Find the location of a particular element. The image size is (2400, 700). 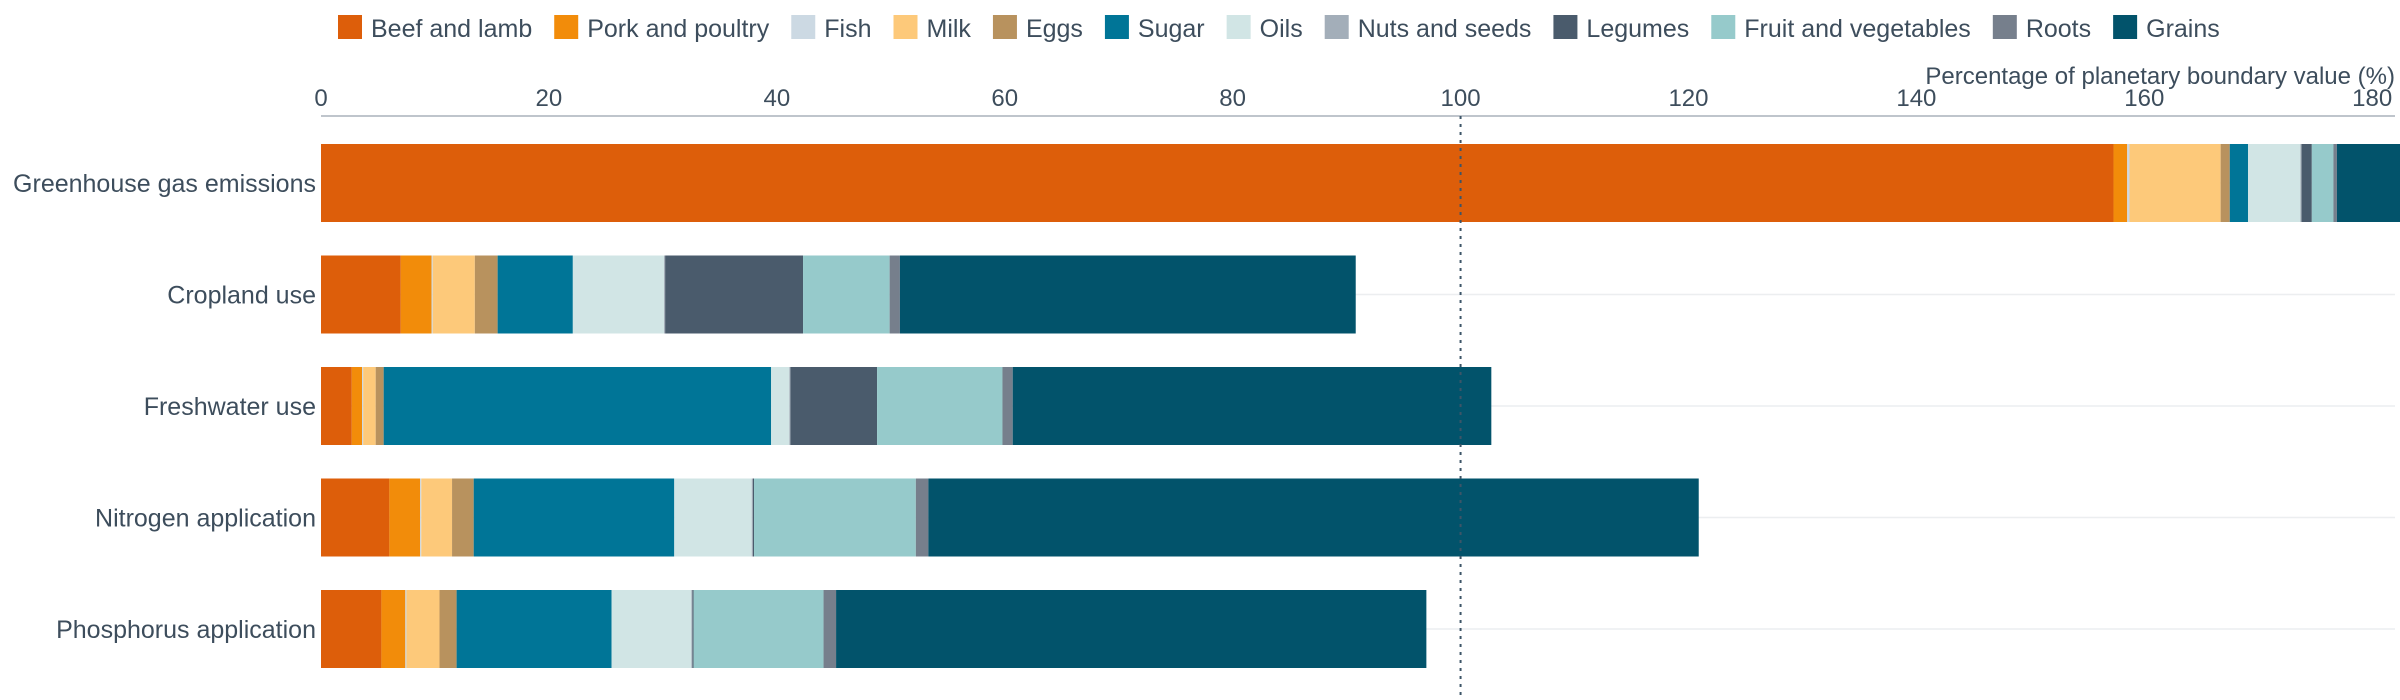

legend-swatch-milk is located at coordinates (905, 27).